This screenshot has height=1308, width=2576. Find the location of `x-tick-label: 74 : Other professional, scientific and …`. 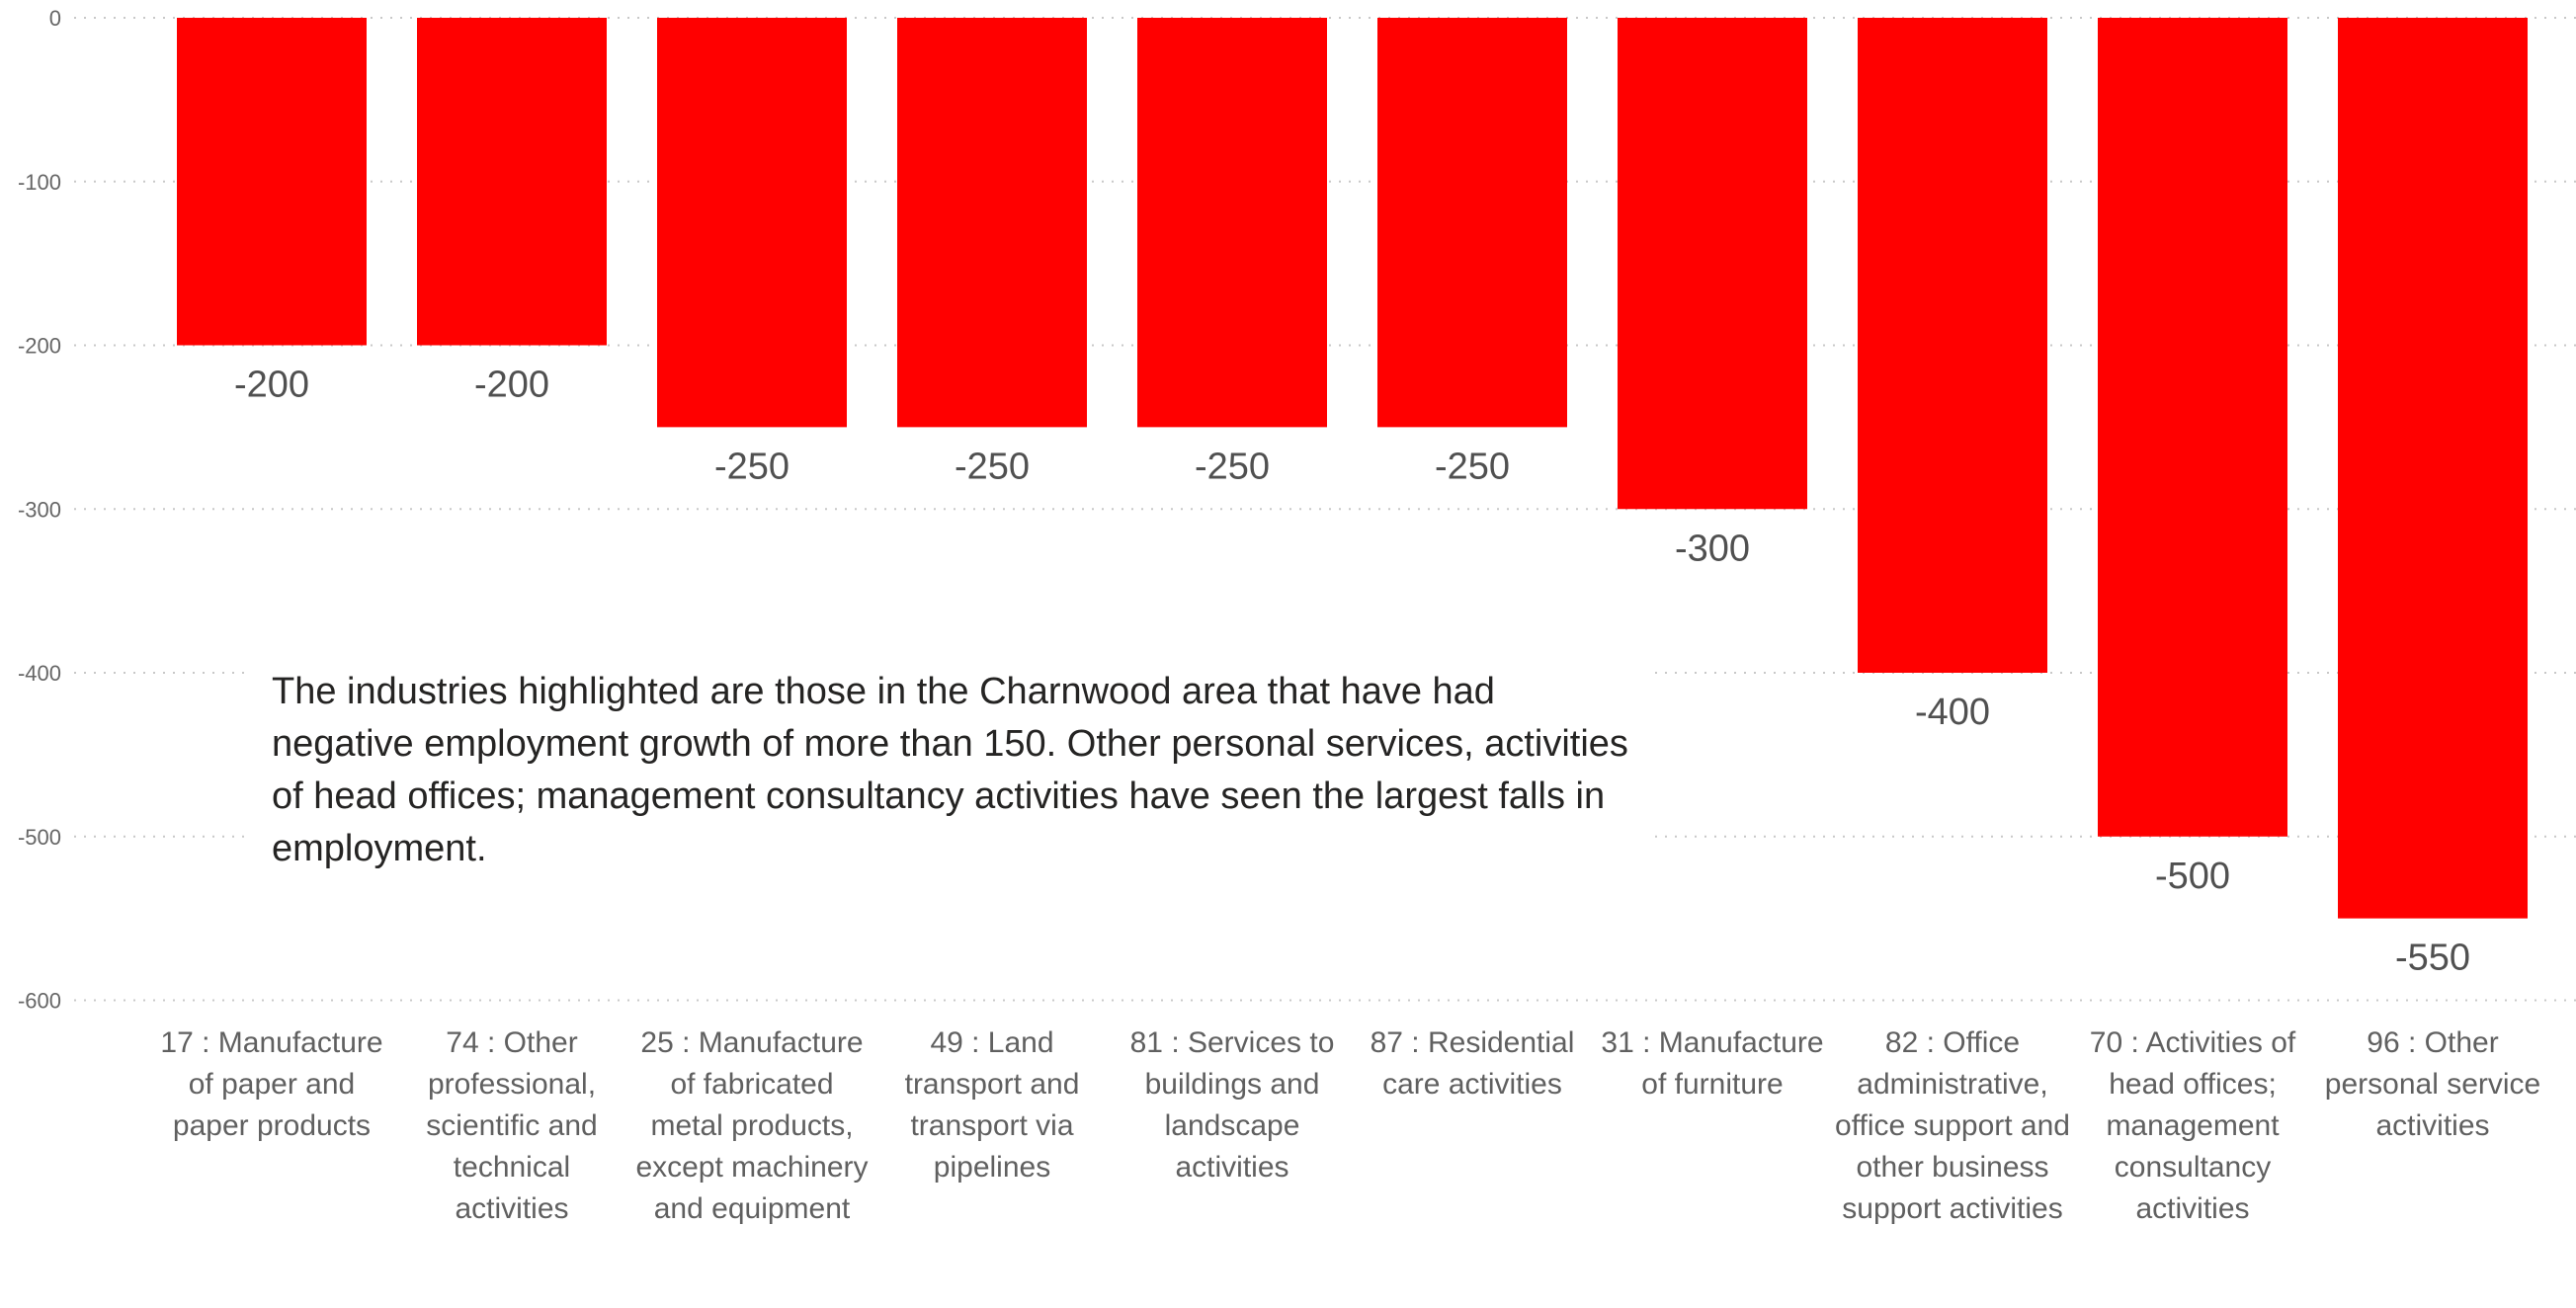

x-tick-label: 74 : Other professional, scientific and … is located at coordinates (512, 1125).